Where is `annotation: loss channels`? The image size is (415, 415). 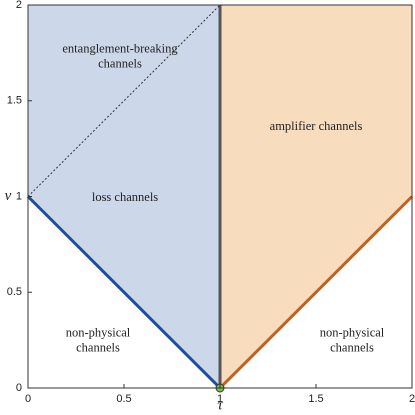
annotation: loss channels is located at coordinates (125, 197).